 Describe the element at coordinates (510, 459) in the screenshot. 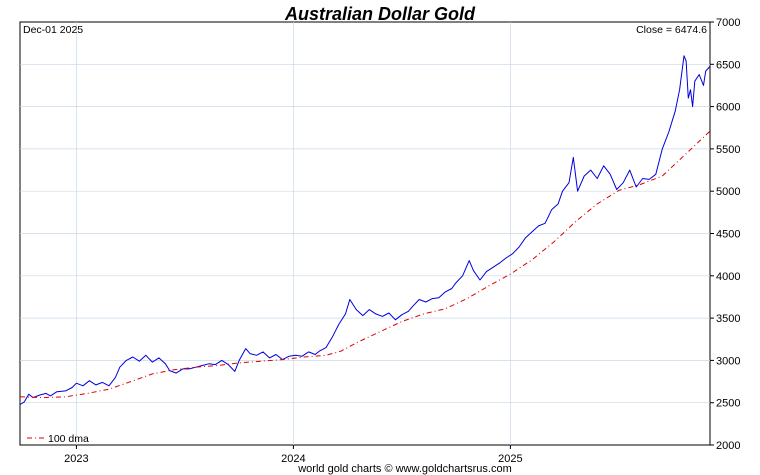

I see `x-tick-label: 2025` at that location.